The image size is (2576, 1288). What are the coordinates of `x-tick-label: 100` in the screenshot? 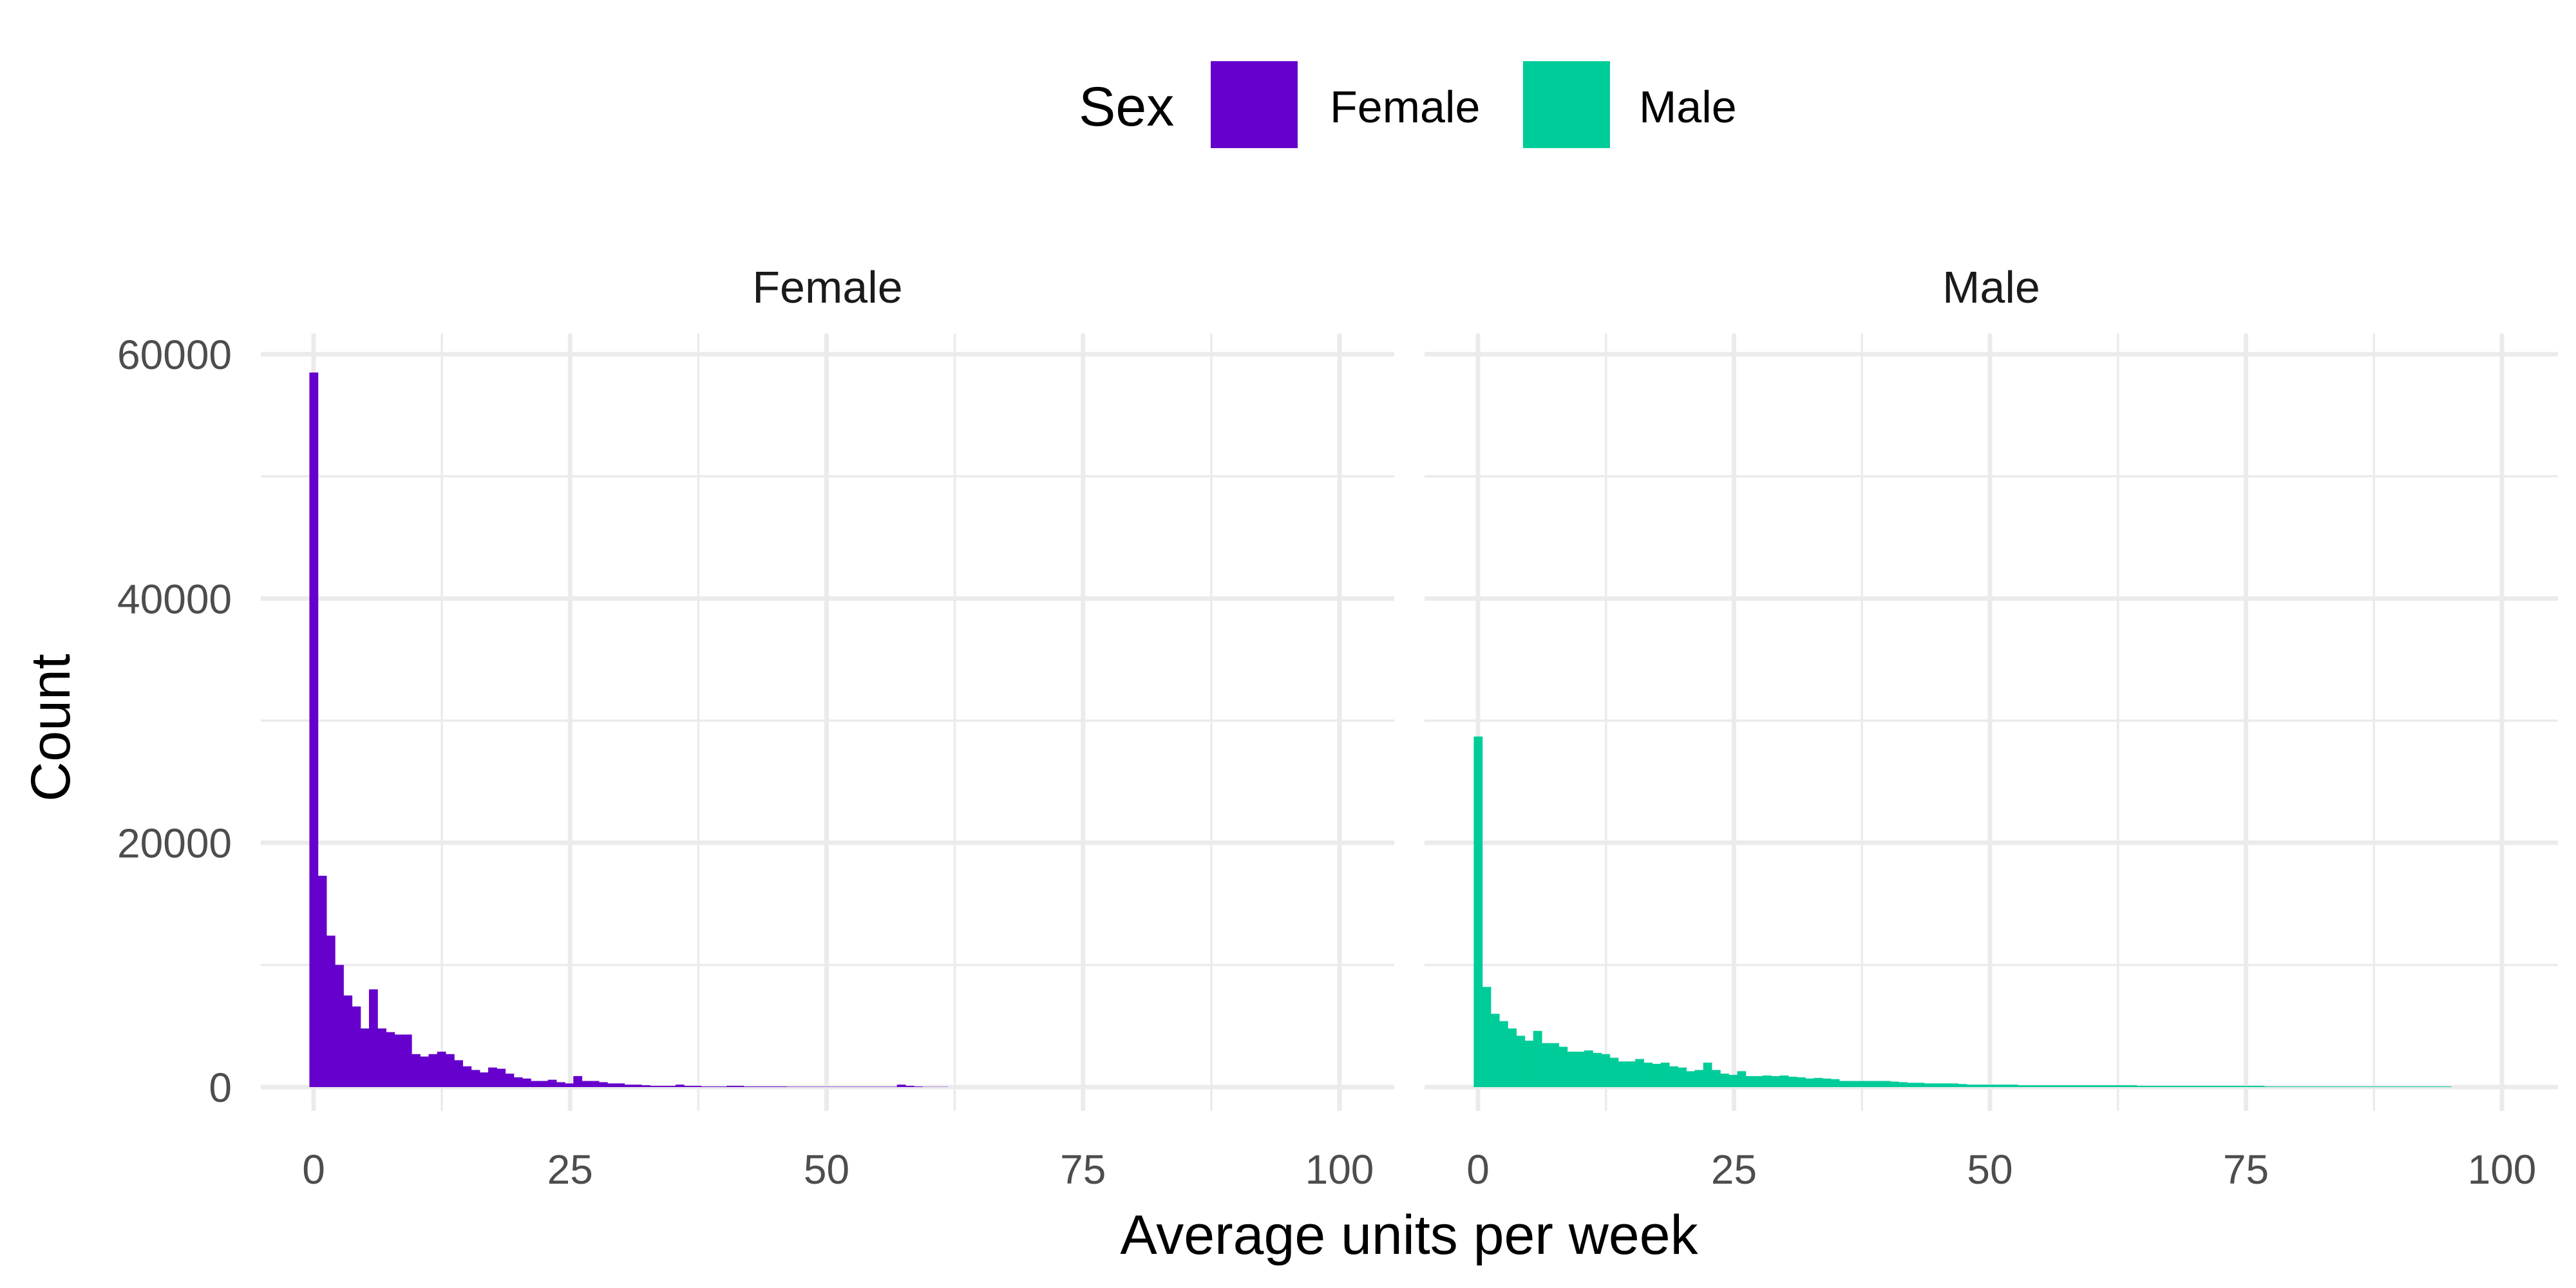 It's located at (1339, 1169).